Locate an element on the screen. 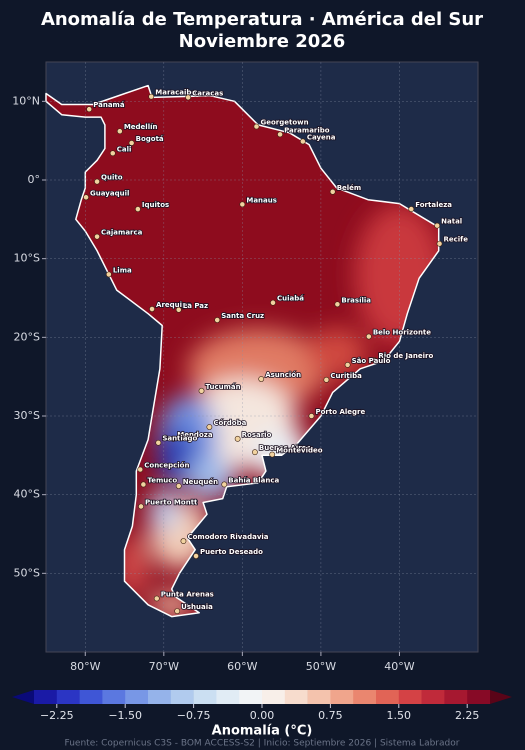  city-label: Iquitos is located at coordinates (155, 205).